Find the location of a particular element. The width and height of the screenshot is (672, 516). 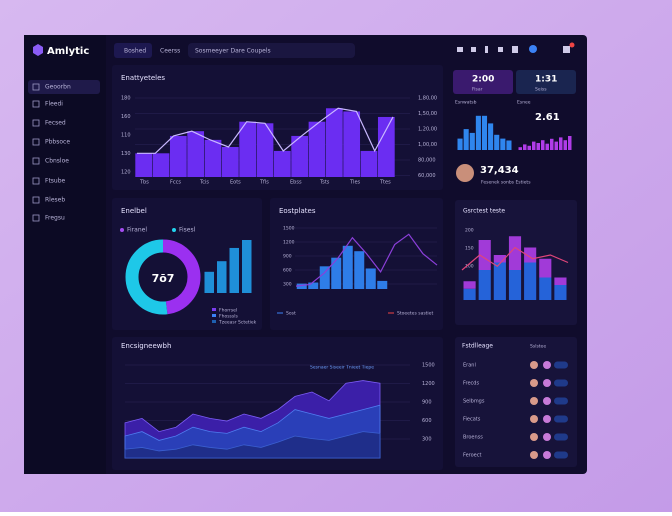

legend: Tzeeasr Sctetiek is located at coordinates (237, 323).